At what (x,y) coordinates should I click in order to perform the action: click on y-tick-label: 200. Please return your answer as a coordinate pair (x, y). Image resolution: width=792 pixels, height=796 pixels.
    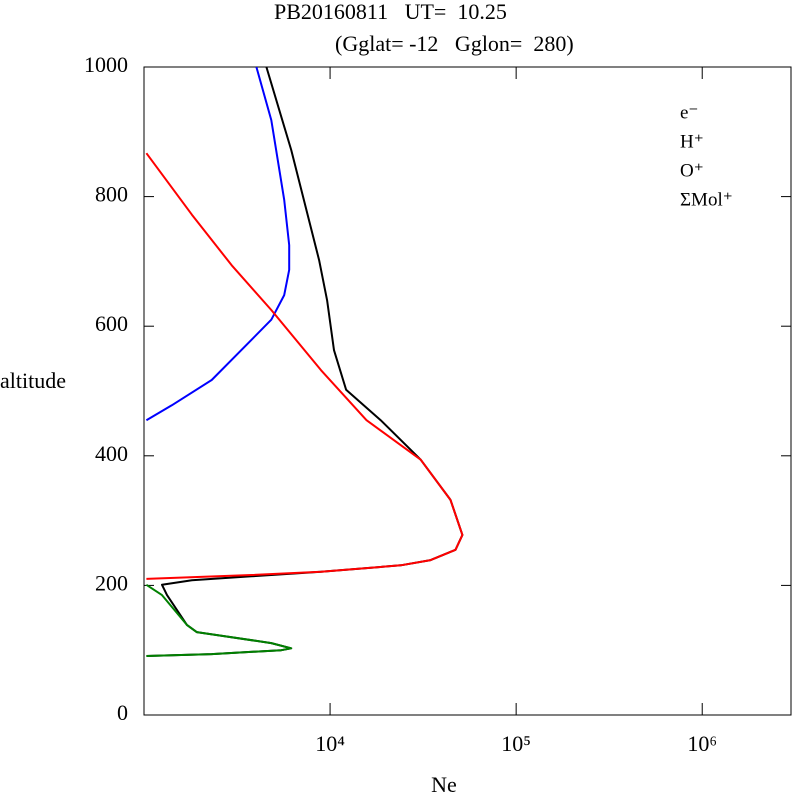
    Looking at the image, I should click on (111, 582).